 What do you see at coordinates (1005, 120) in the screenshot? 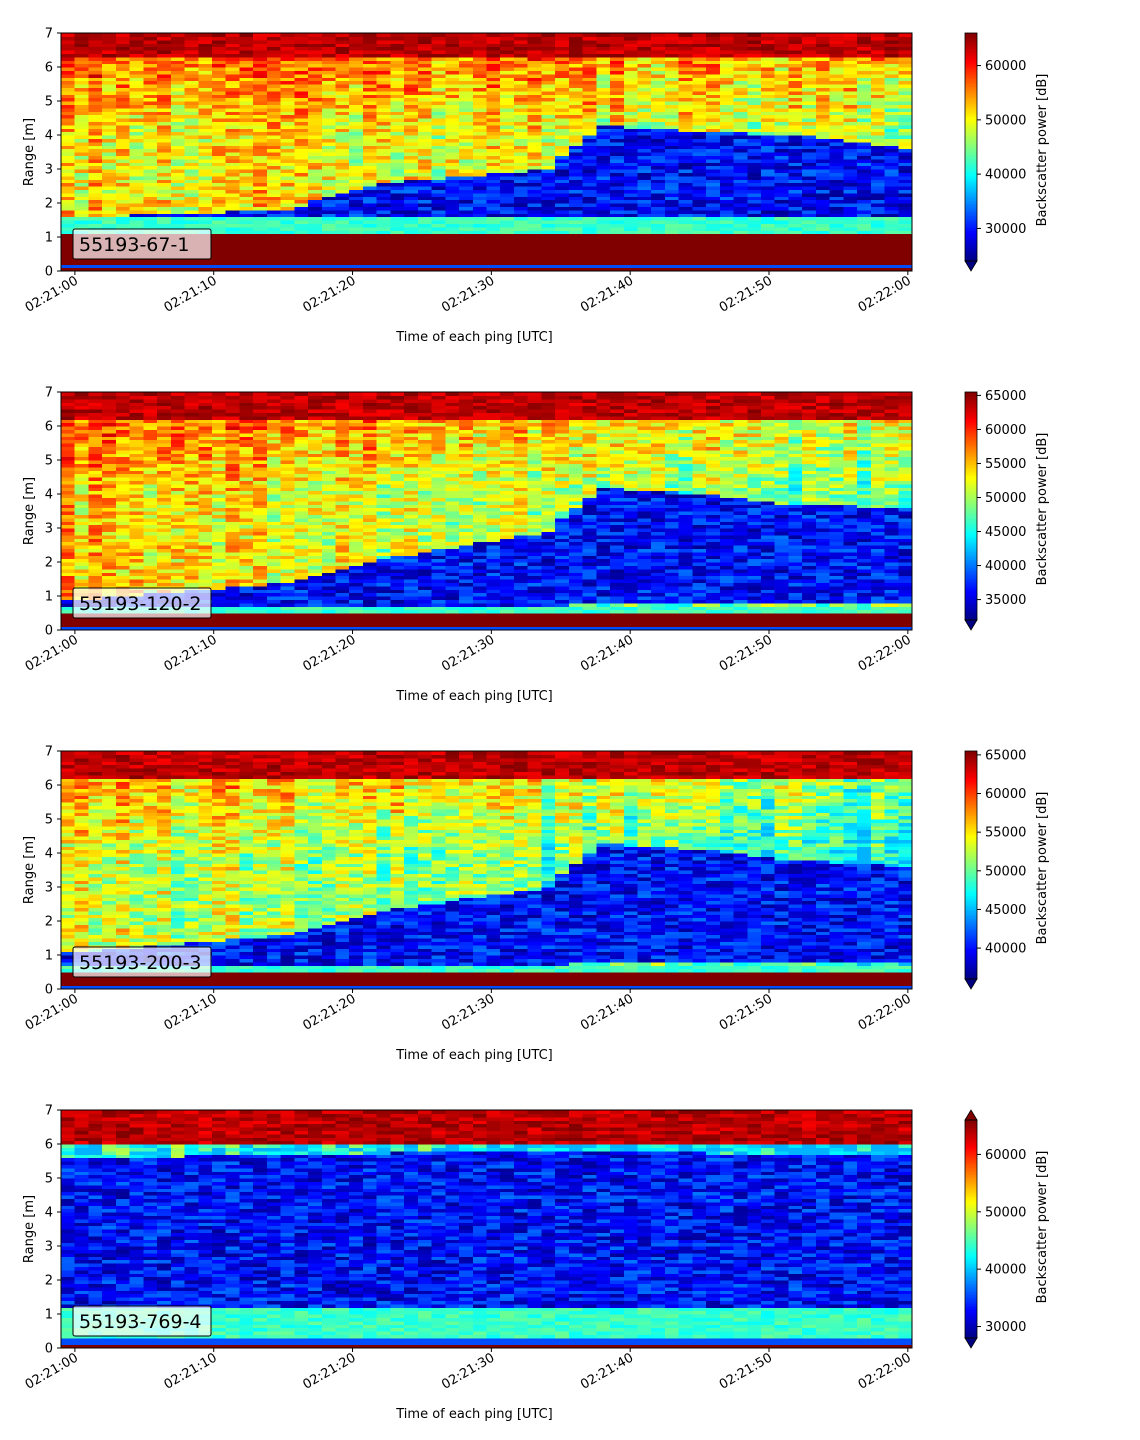
I see `colorbar-tick-label: 50000` at bounding box center [1005, 120].